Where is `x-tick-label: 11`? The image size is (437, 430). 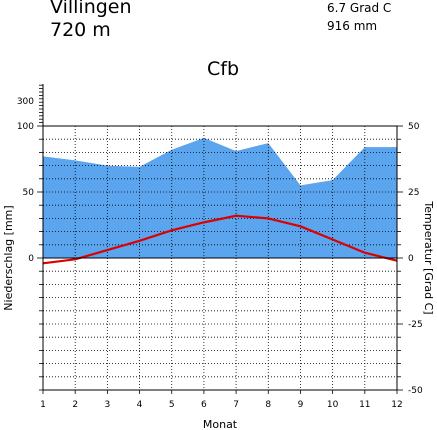 x-tick-label: 11 is located at coordinates (364, 405).